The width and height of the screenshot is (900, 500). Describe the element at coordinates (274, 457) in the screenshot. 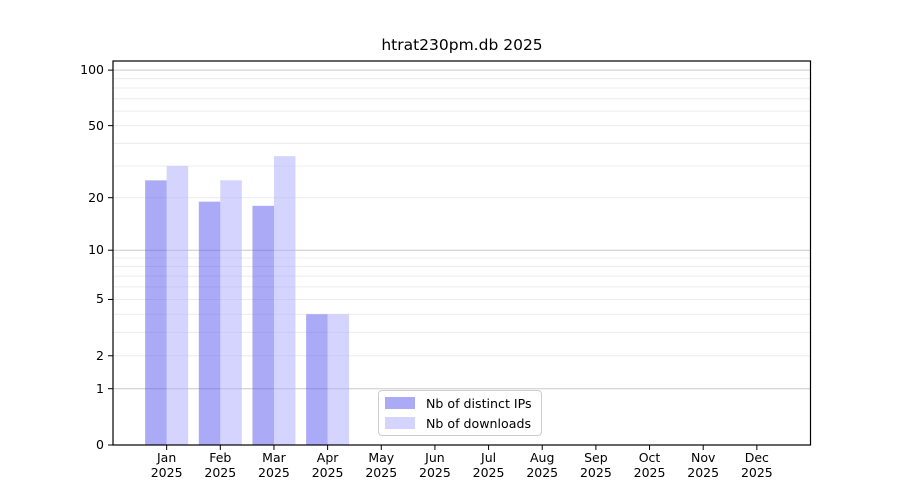

I see `x-tick-month: Mar` at that location.